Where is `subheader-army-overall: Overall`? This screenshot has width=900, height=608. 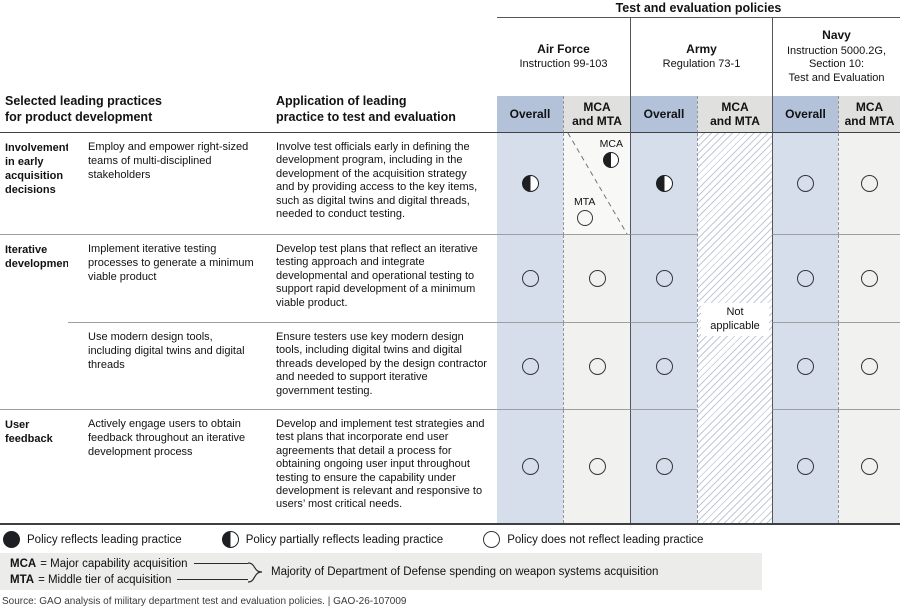 subheader-army-overall: Overall is located at coordinates (663, 114).